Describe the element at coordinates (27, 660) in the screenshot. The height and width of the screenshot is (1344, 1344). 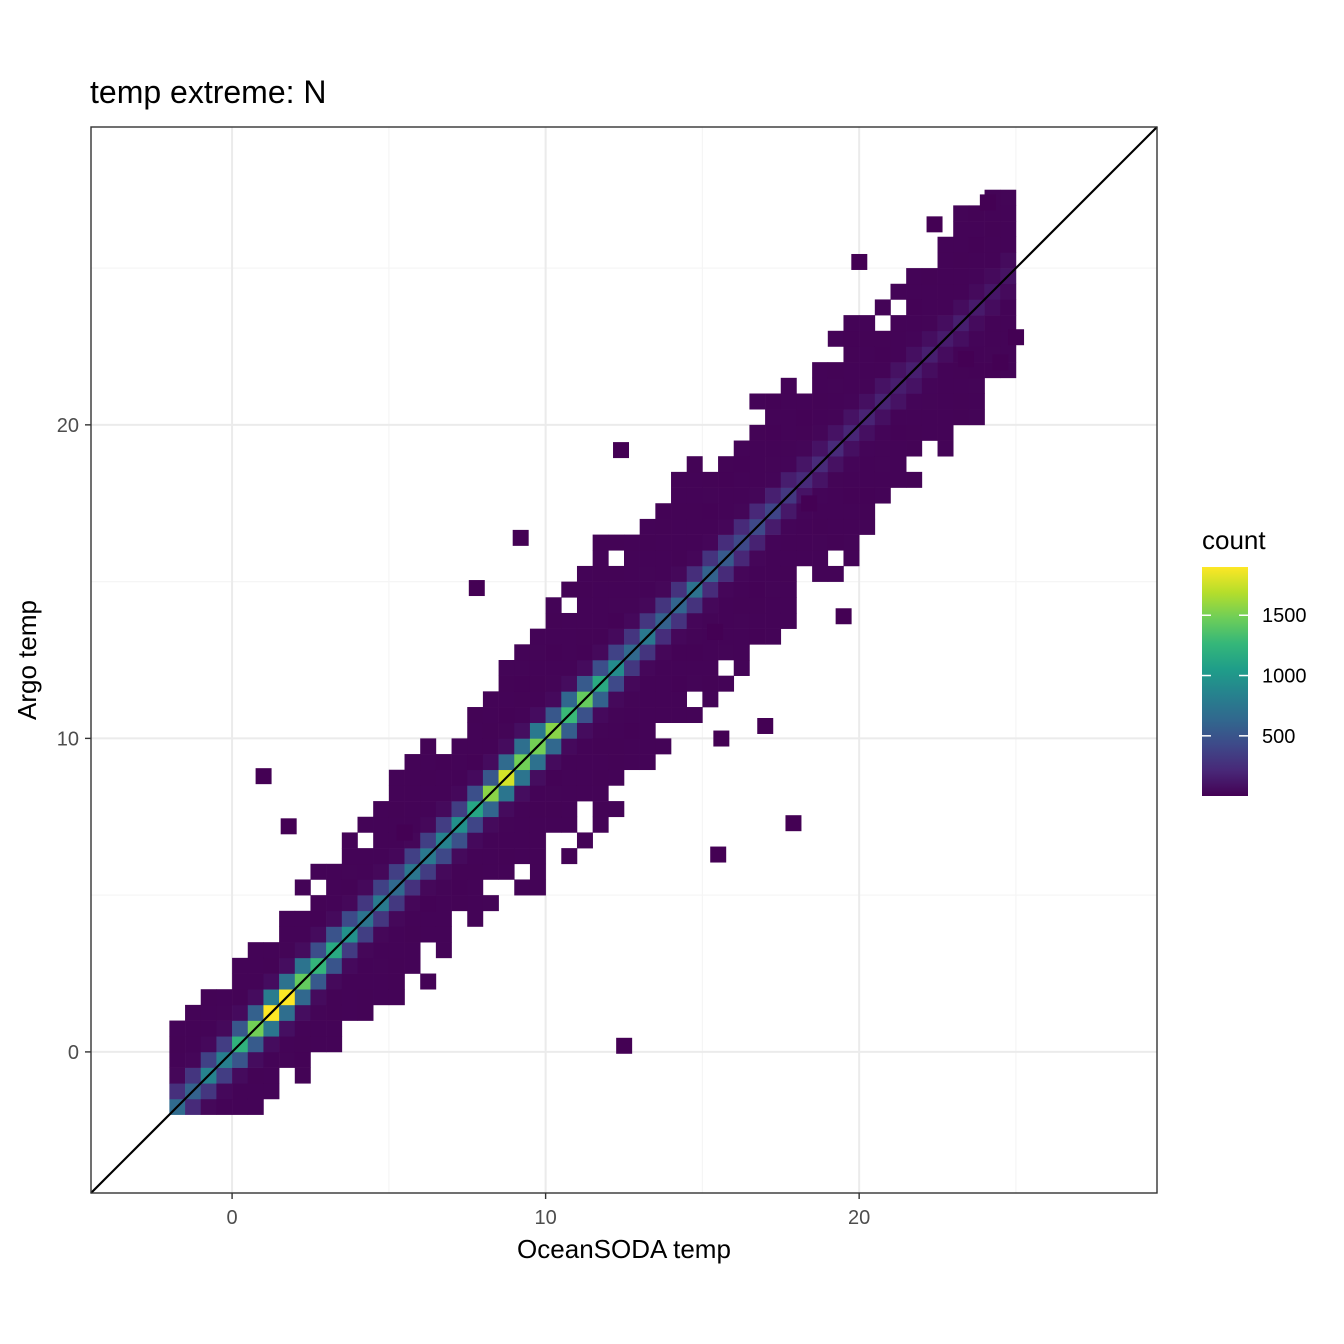
I see `y-axis-title: Argo temp` at that location.